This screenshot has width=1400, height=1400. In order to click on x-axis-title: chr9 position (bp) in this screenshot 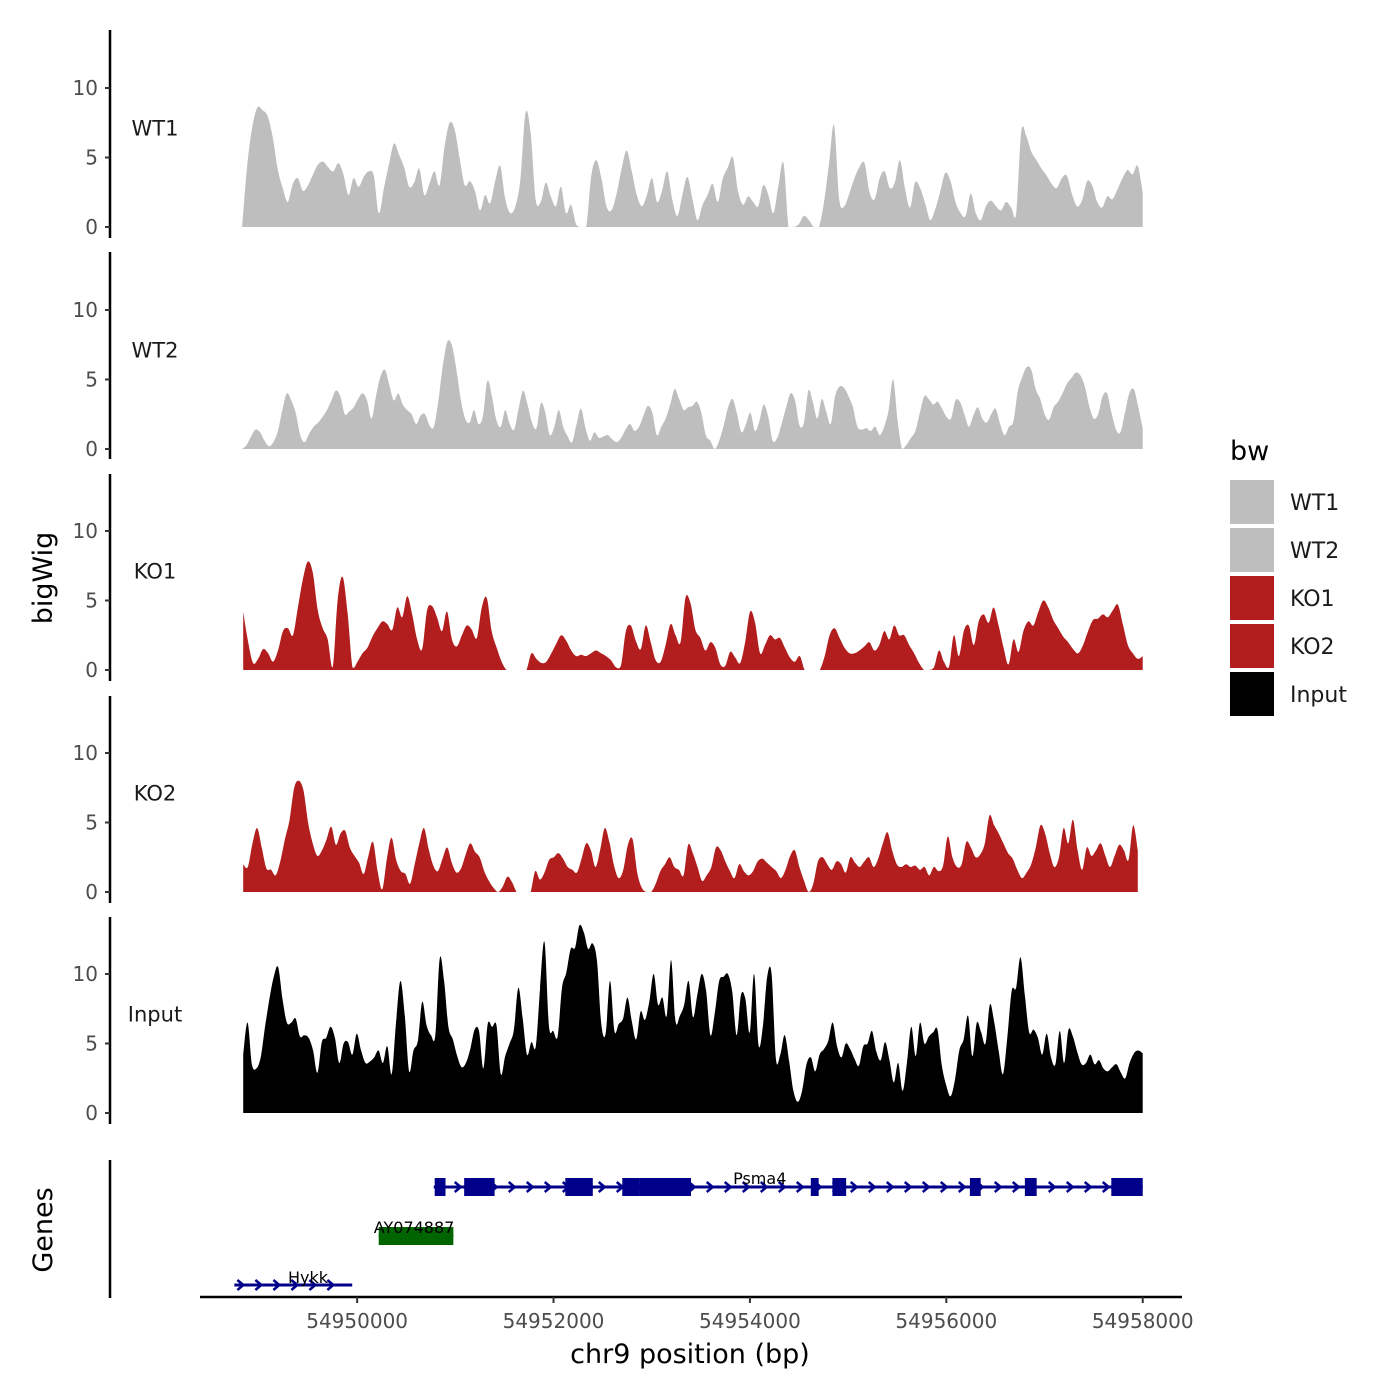, I will do `click(690, 1354)`.